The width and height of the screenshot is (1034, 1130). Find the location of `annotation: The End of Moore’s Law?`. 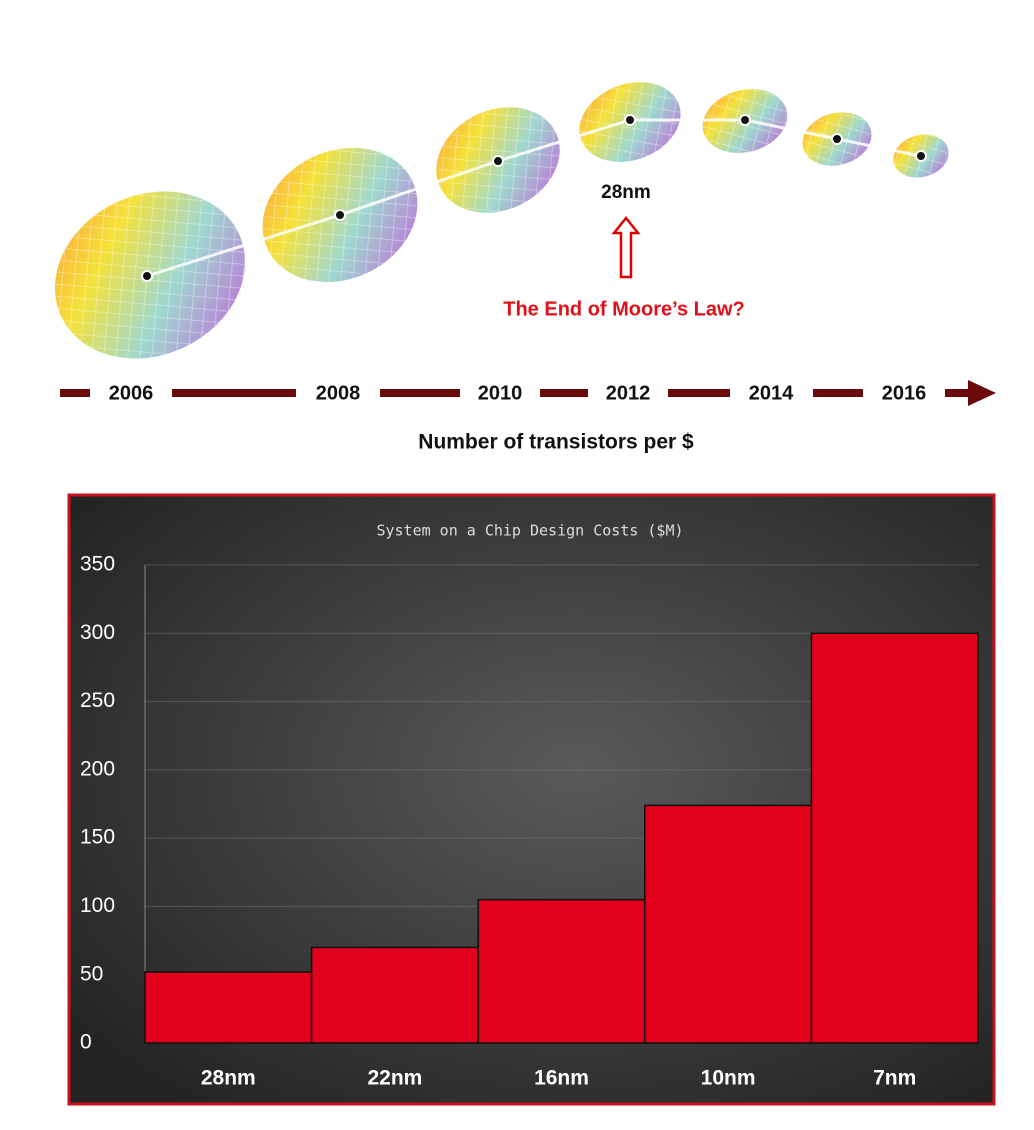

annotation: The End of Moore’s Law? is located at coordinates (623, 309).